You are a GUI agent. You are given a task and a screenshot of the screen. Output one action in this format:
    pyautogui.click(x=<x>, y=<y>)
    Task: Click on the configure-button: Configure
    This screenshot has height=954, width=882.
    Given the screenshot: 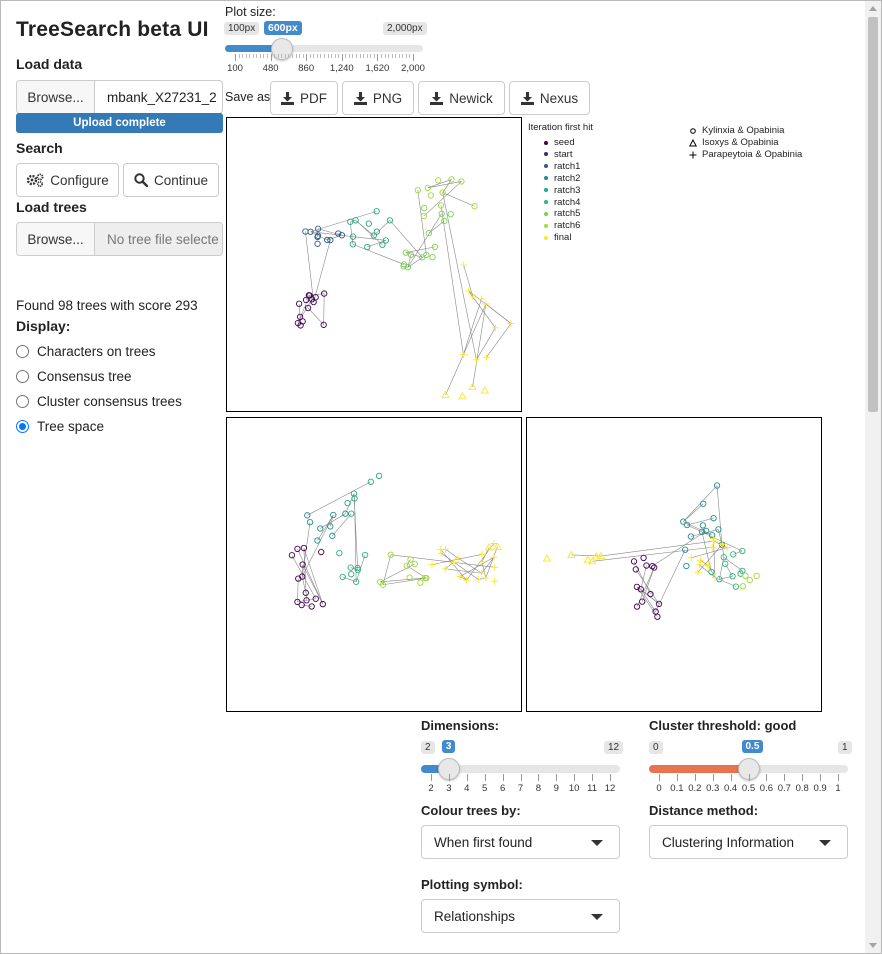 What is the action you would take?
    pyautogui.click(x=67, y=180)
    